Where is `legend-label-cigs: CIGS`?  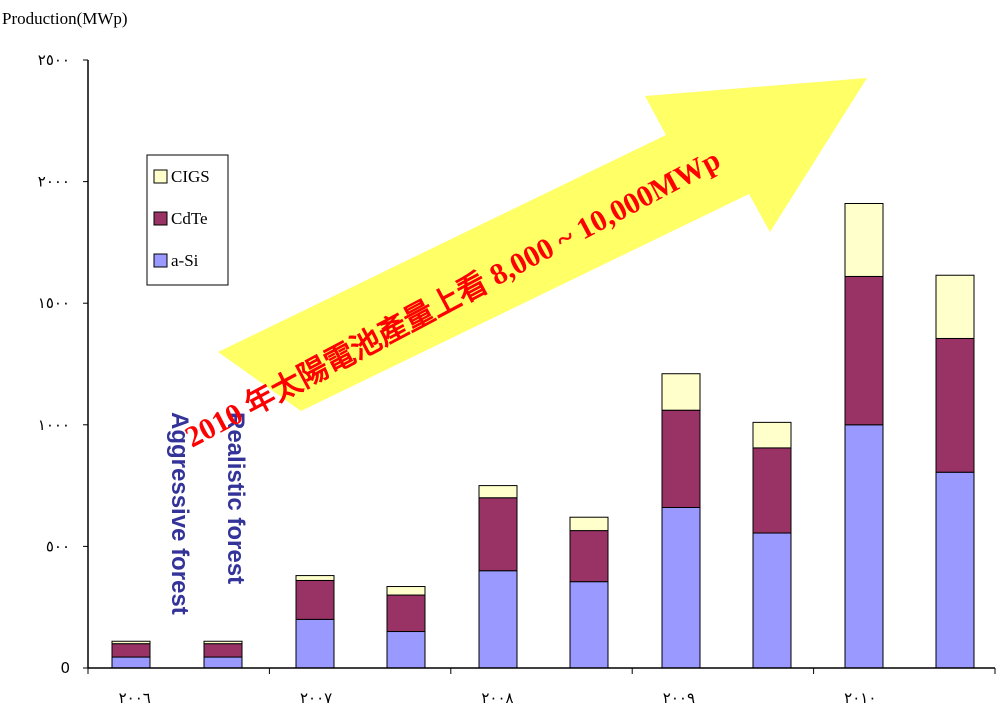 legend-label-cigs: CIGS is located at coordinates (190, 176).